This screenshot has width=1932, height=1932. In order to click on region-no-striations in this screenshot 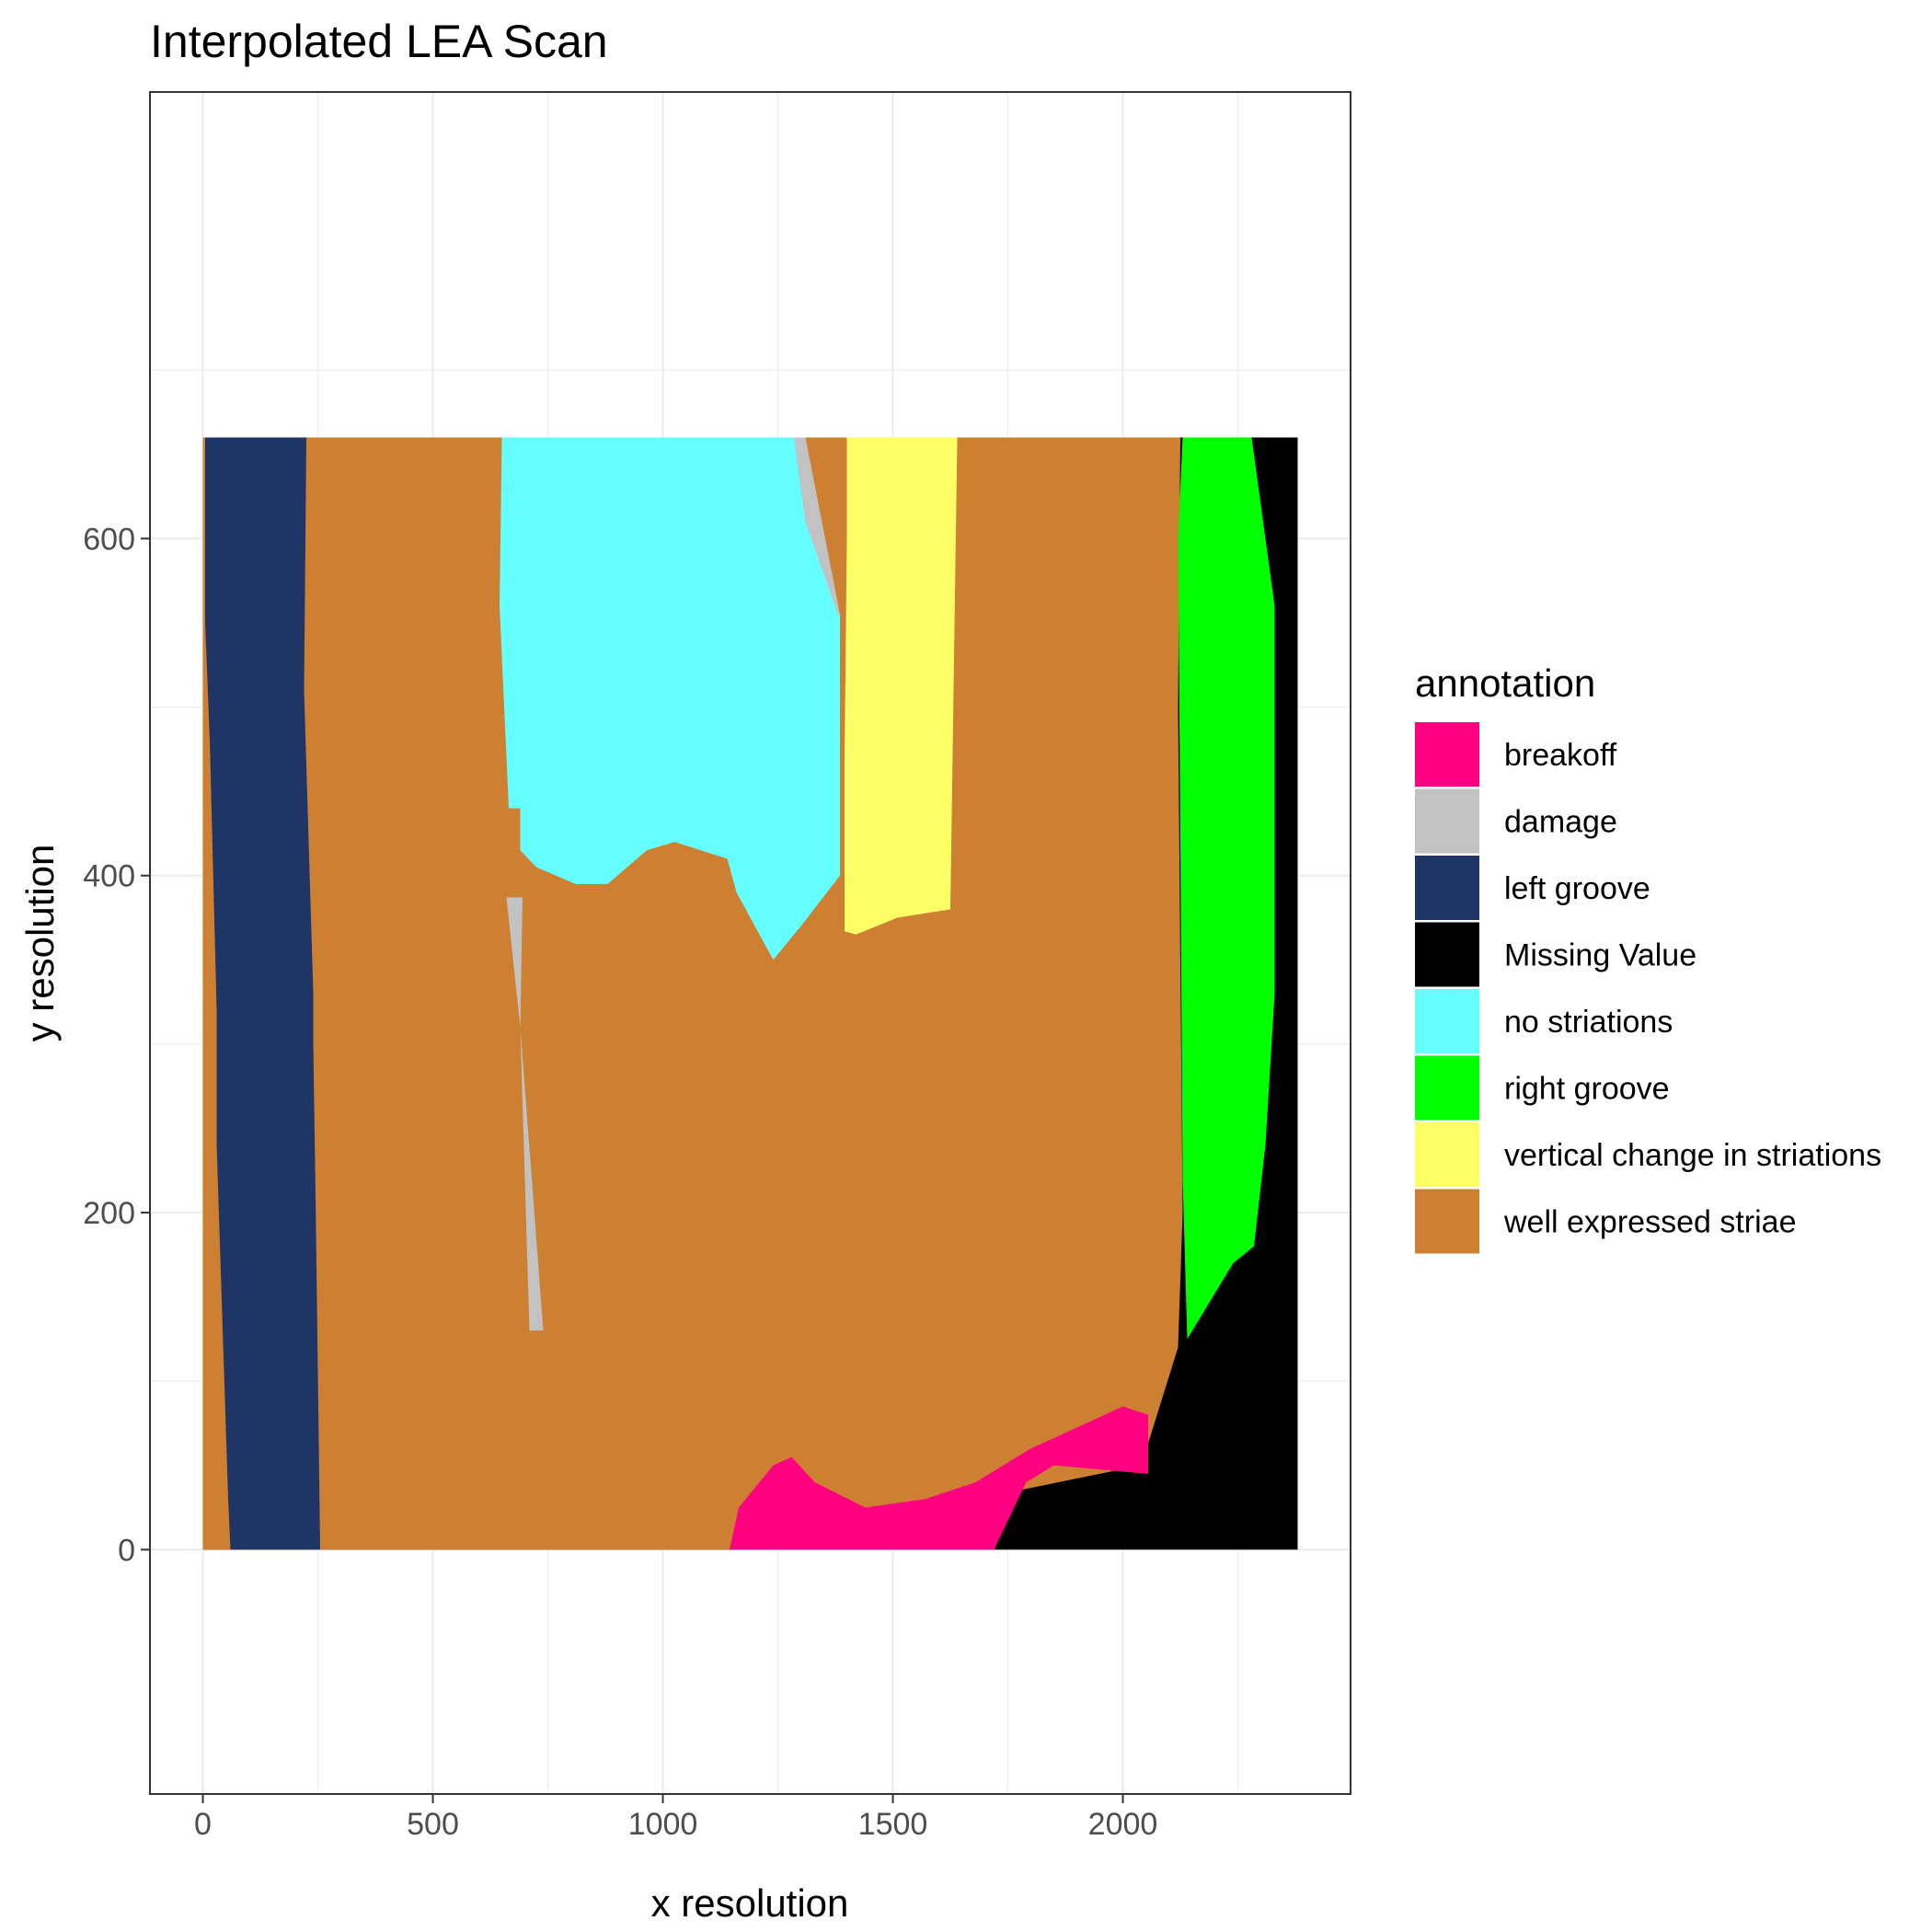, I will do `click(670, 698)`.